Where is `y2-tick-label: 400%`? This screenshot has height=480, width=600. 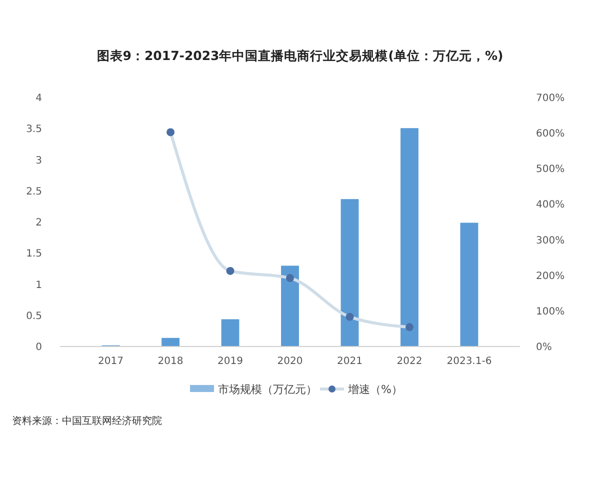
y2-tick-label: 400% is located at coordinates (550, 205).